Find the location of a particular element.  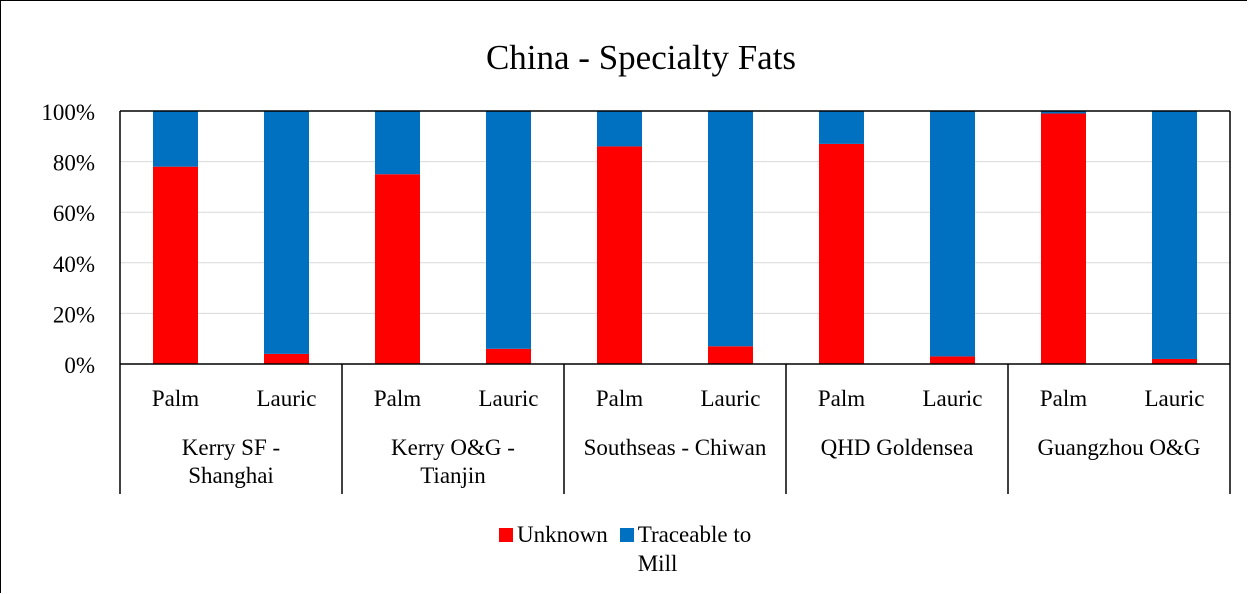

group-label-line: QHD Goldensea is located at coordinates (897, 447).